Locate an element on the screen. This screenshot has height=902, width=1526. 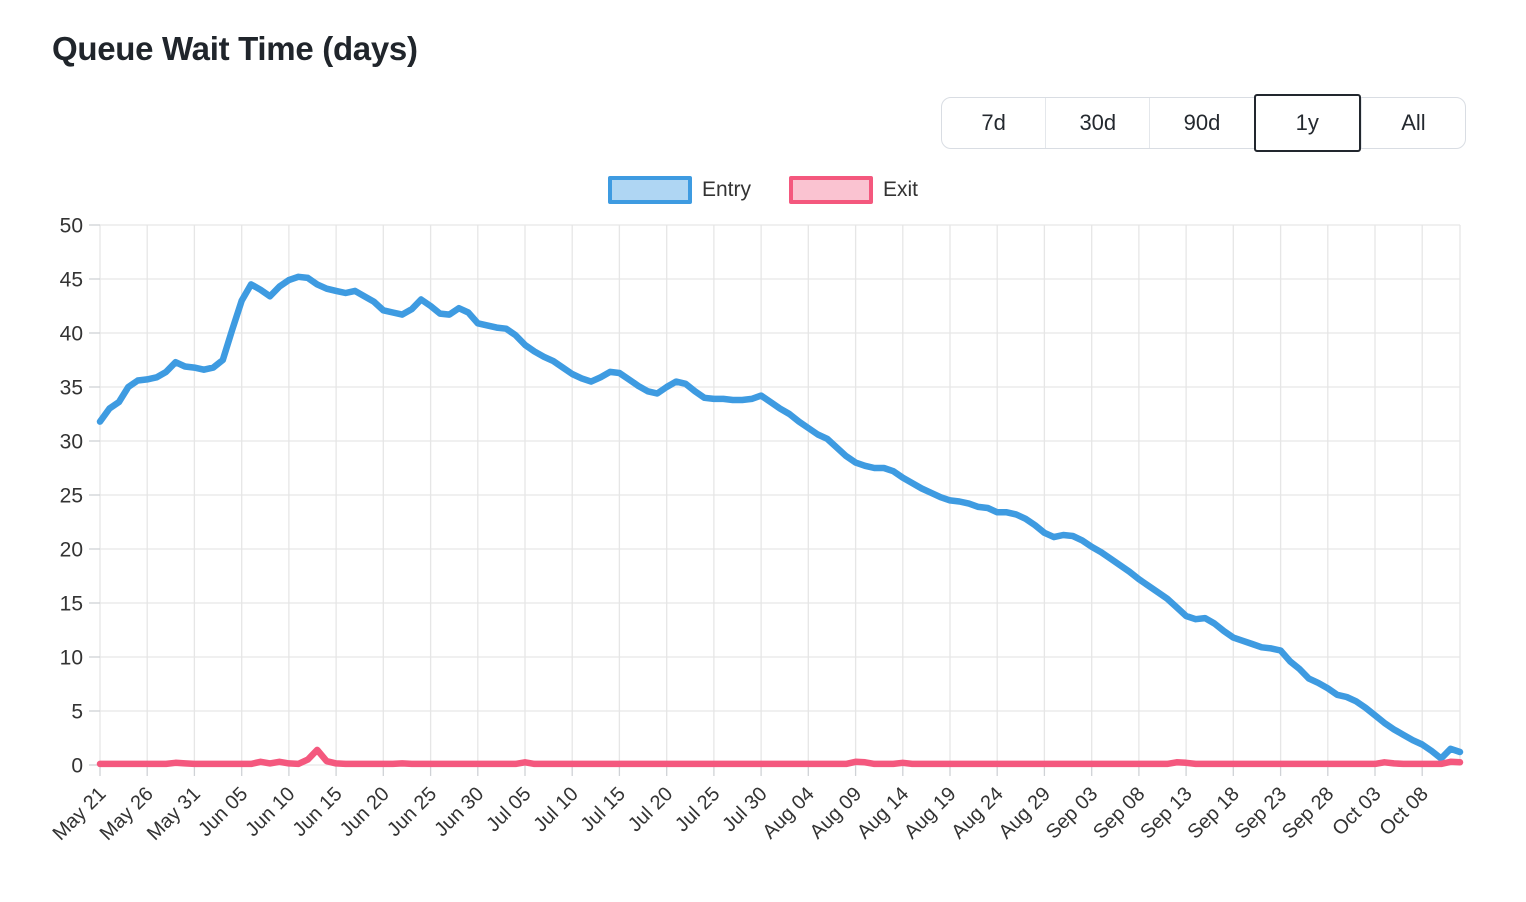
svg-text: Jun 25 is located at coordinates (412, 812).